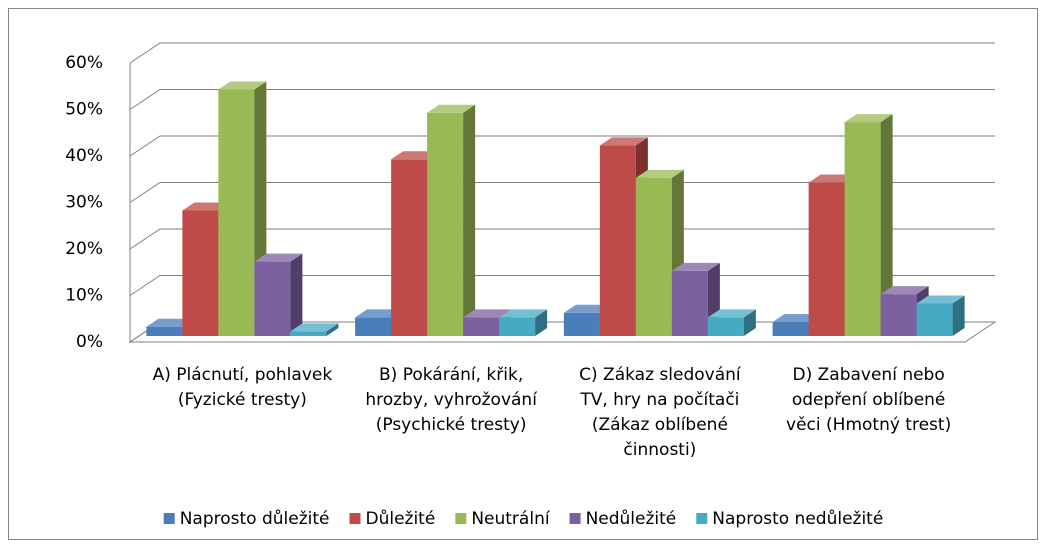 This screenshot has height=548, width=1047. What do you see at coordinates (243, 387) in the screenshot?
I see `x-tick-label: A) Plácnutí, pohlavek (Fyzické tresty)` at bounding box center [243, 387].